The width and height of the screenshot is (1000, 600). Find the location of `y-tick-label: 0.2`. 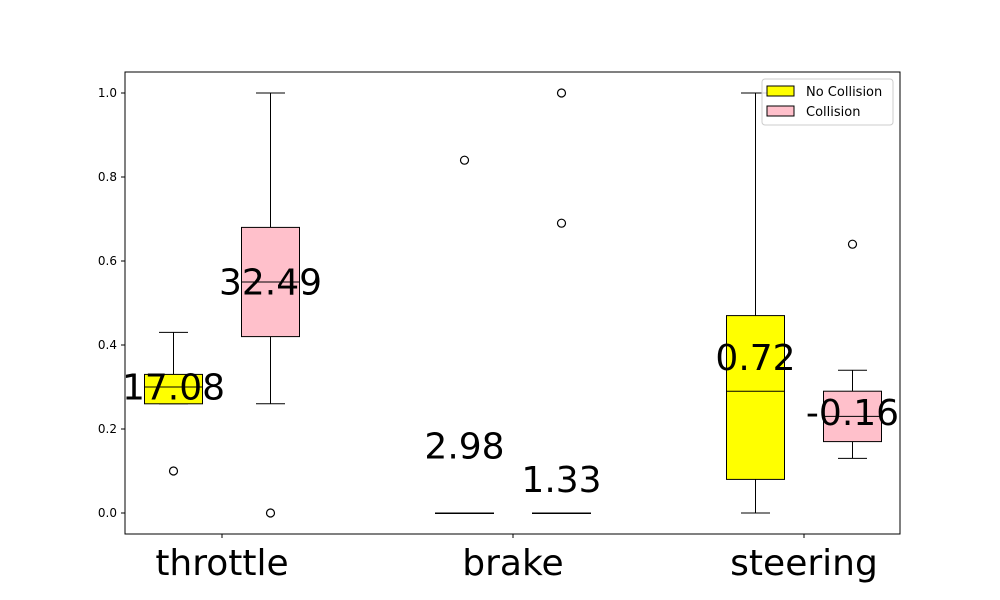

y-tick-label: 0.2 is located at coordinates (107, 429).